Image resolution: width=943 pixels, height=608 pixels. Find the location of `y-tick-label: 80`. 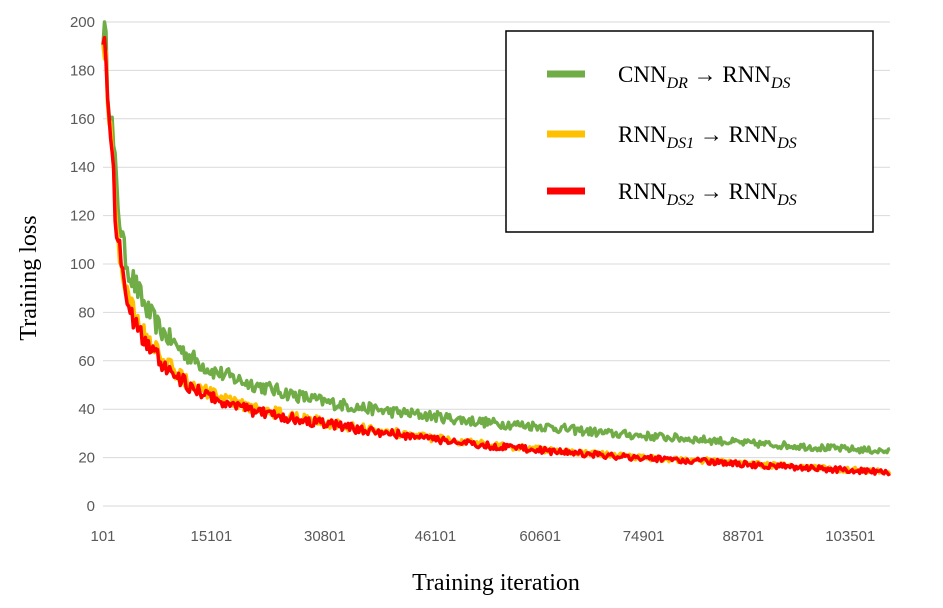

y-tick-label: 80 is located at coordinates (86, 312).